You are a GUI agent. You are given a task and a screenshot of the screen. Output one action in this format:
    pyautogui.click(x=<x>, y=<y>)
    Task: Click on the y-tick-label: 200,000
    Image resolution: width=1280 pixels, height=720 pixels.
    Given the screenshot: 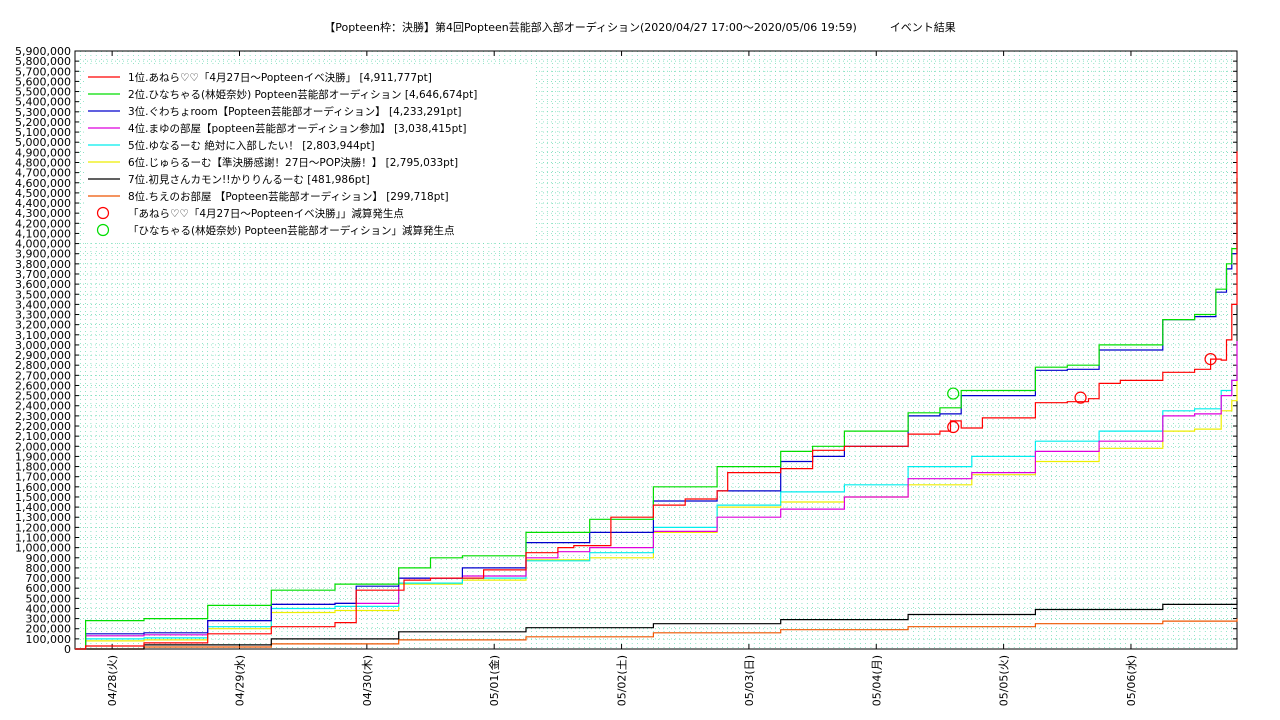 What is the action you would take?
    pyautogui.click(x=49, y=629)
    